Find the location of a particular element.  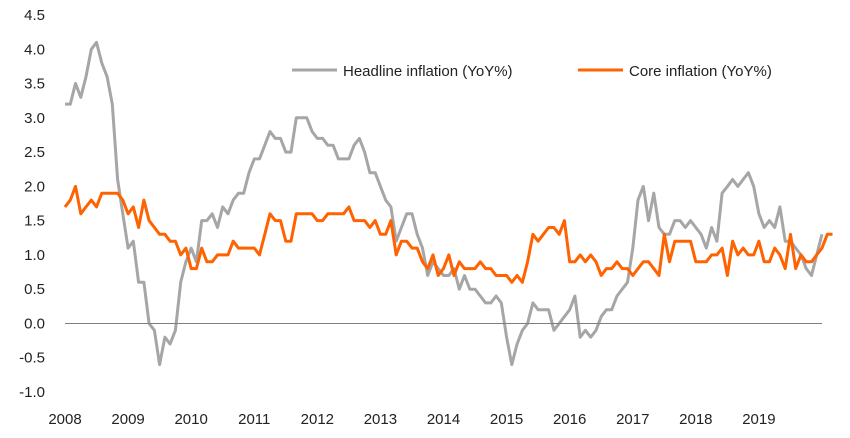

y-tick-label: 4.0 is located at coordinates (34, 49).